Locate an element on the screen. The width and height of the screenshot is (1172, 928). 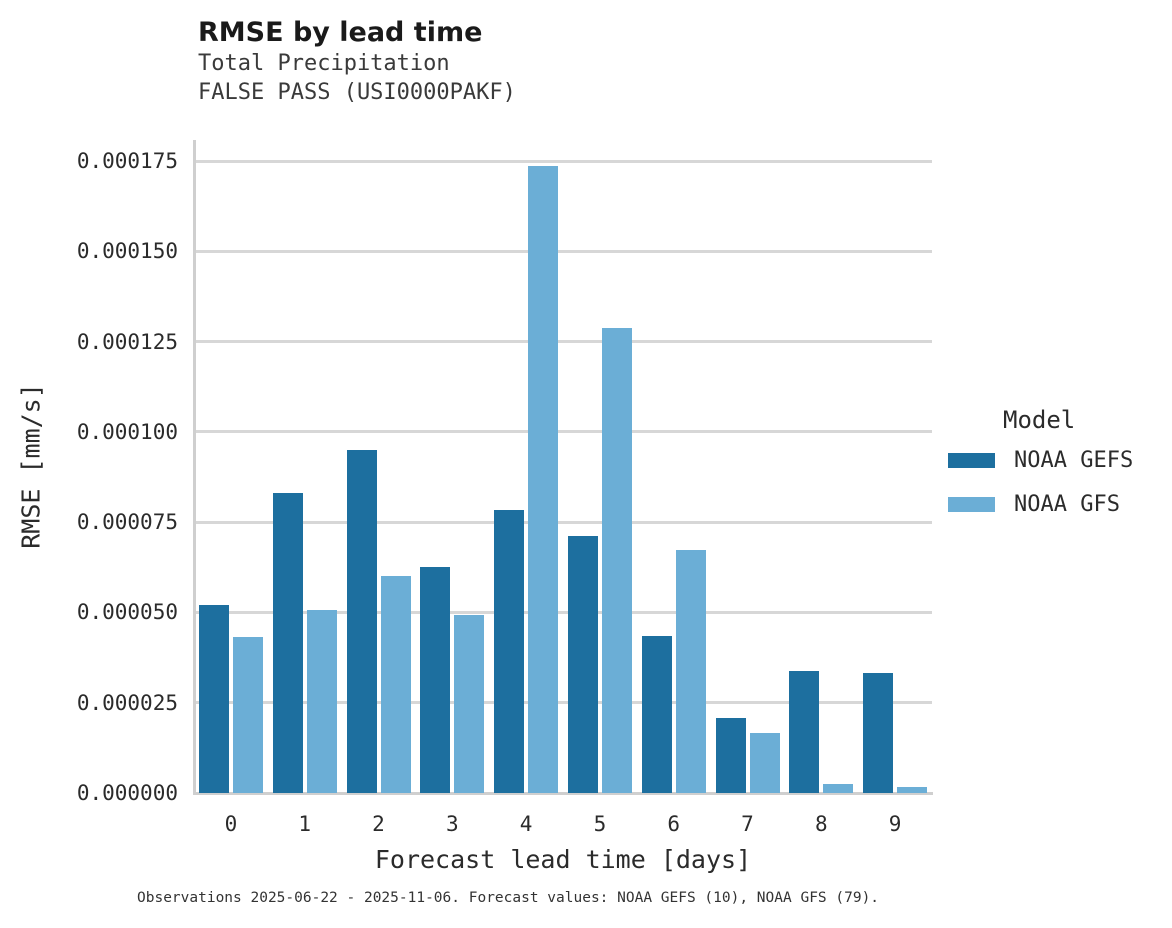
chart-subtitle-station: FALSE PASS (USI0000PAKF) is located at coordinates (357, 92).